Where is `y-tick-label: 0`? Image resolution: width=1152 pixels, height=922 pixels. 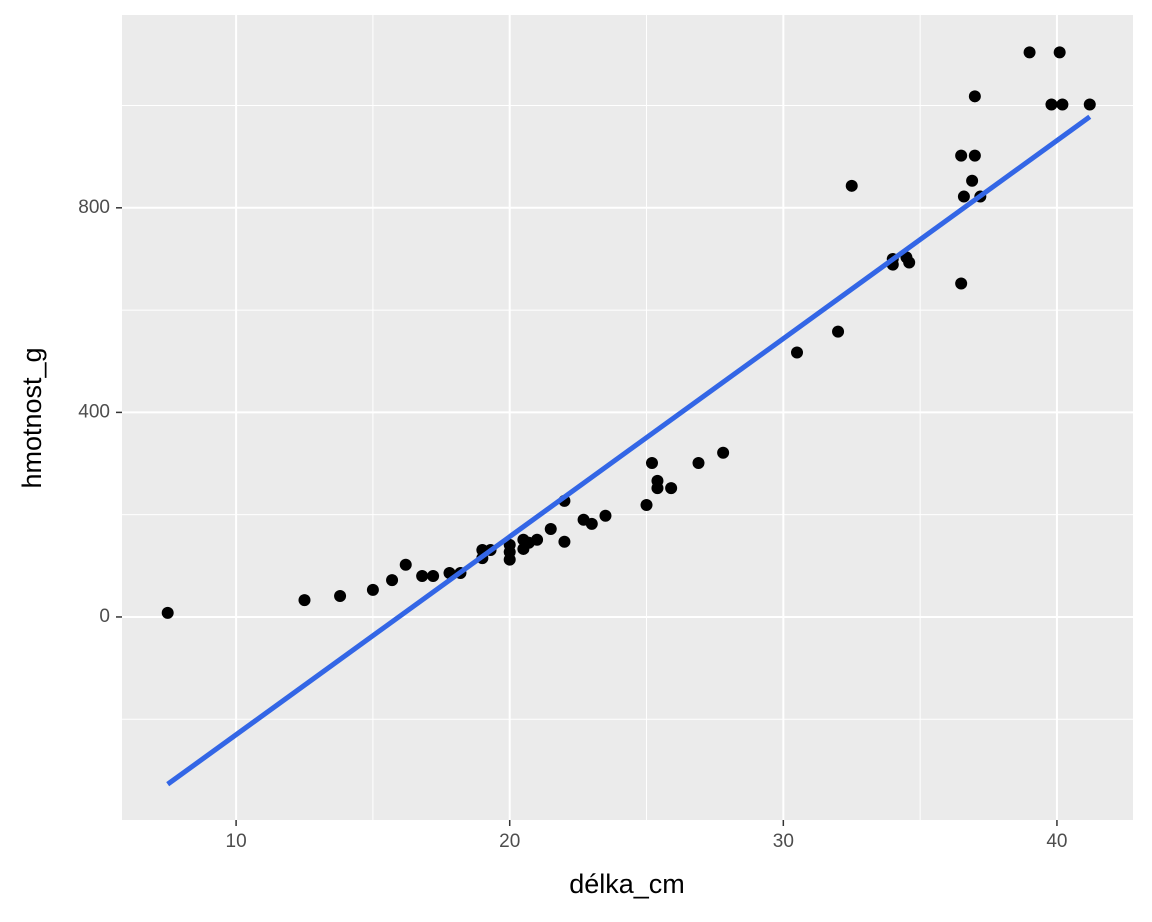
y-tick-label: 0 is located at coordinates (104, 616).